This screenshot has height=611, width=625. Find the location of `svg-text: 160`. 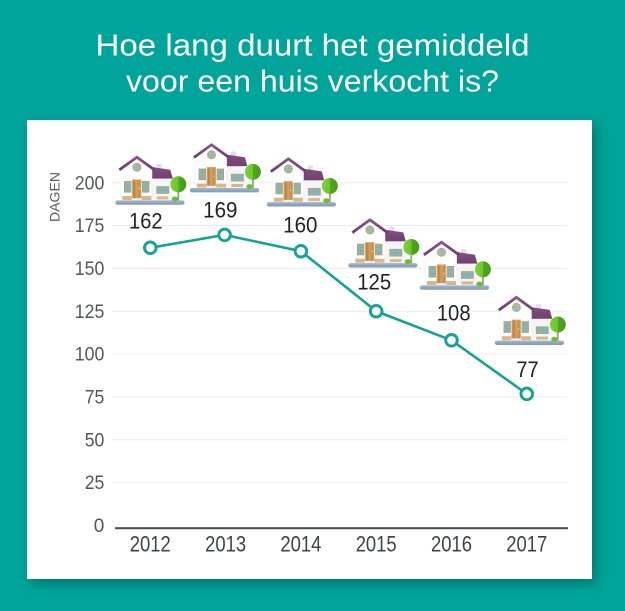

svg-text: 160 is located at coordinates (300, 225).